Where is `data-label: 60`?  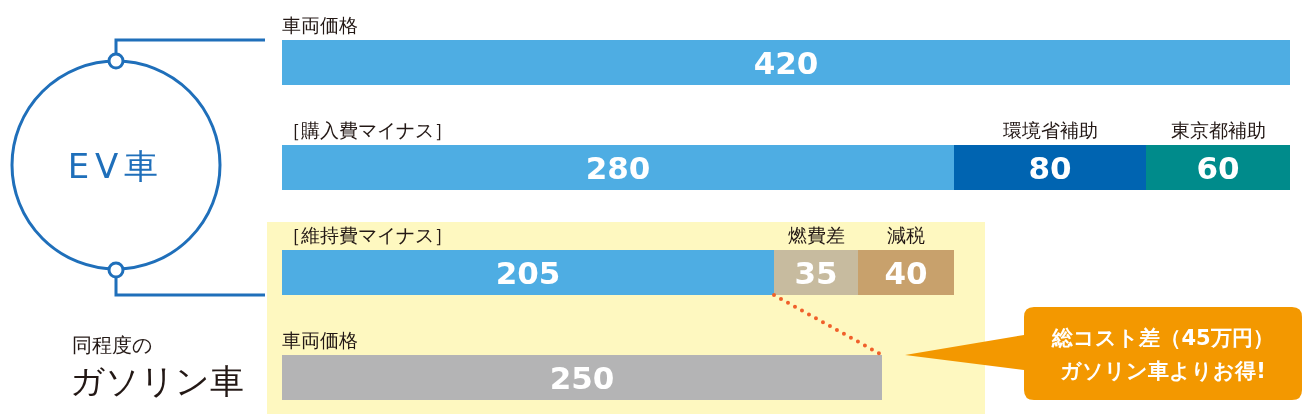 data-label: 60 is located at coordinates (1218, 167).